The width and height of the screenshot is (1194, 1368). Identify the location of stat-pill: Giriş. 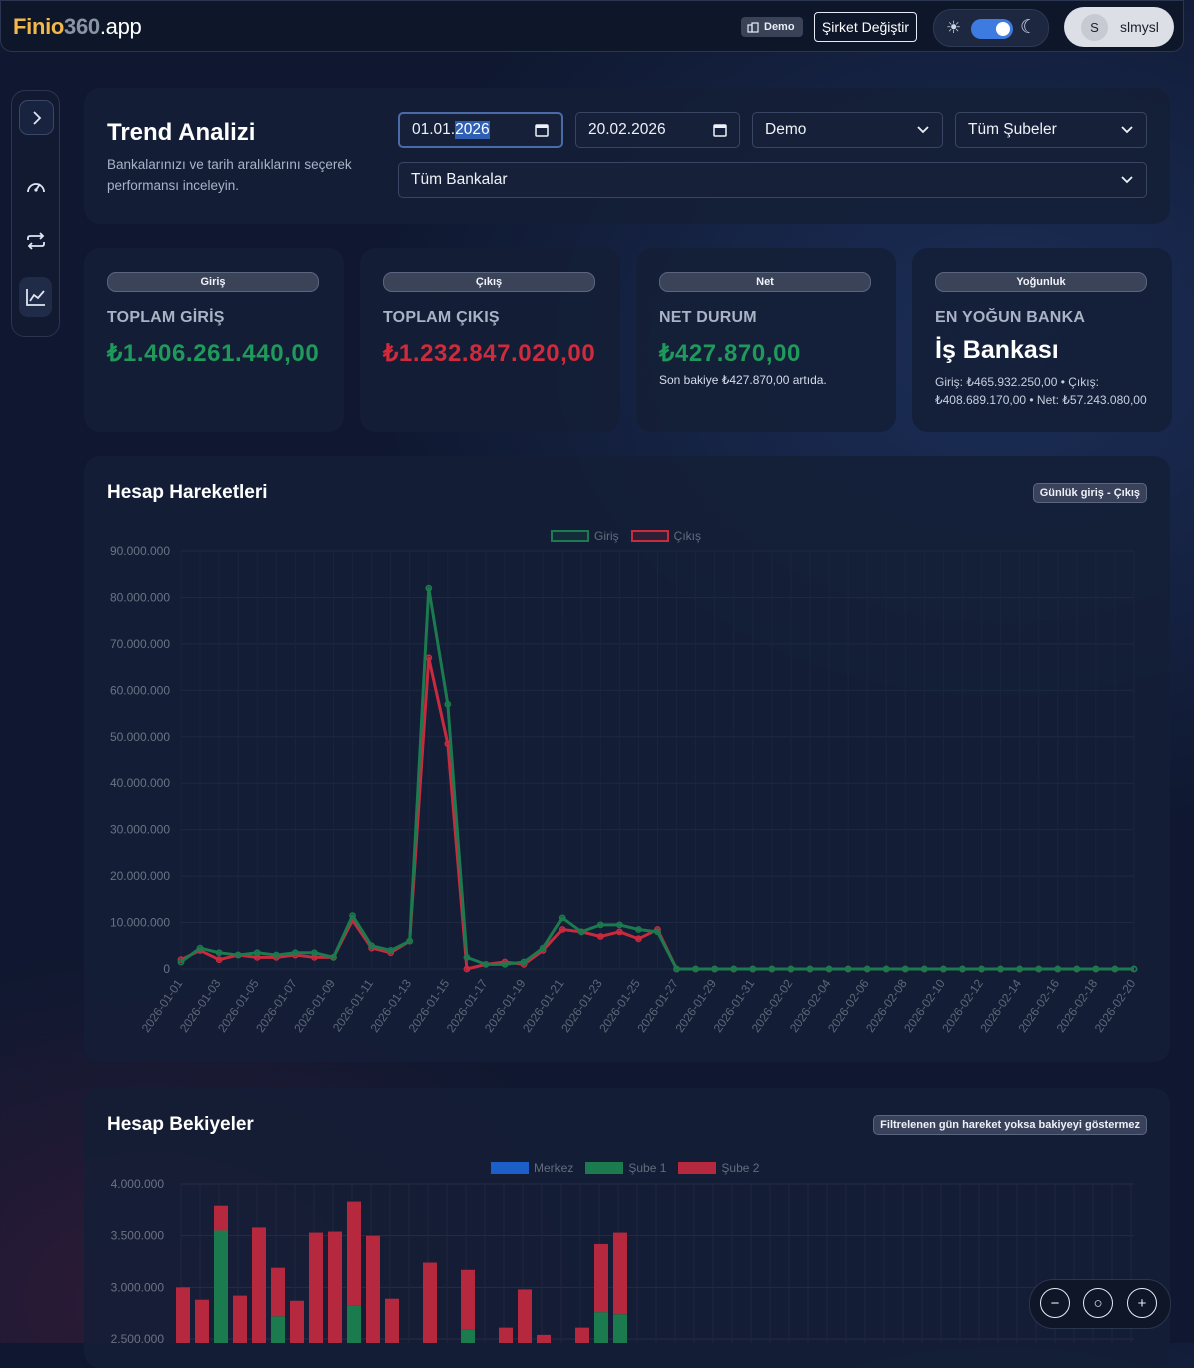
(213, 282).